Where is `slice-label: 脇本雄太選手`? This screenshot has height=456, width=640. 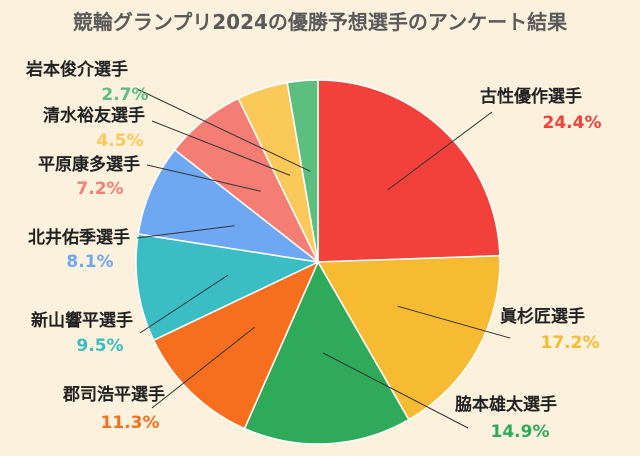 slice-label: 脇本雄太選手 is located at coordinates (506, 404).